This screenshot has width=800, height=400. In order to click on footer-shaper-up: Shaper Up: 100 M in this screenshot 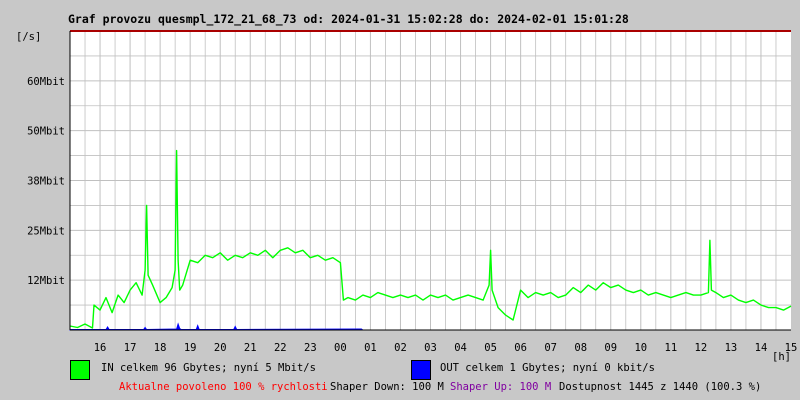, I will do `click(501, 387)`.